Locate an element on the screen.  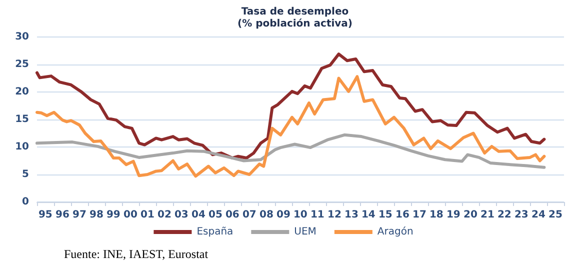
x-tick-label: 08 is located at coordinates (266, 215).